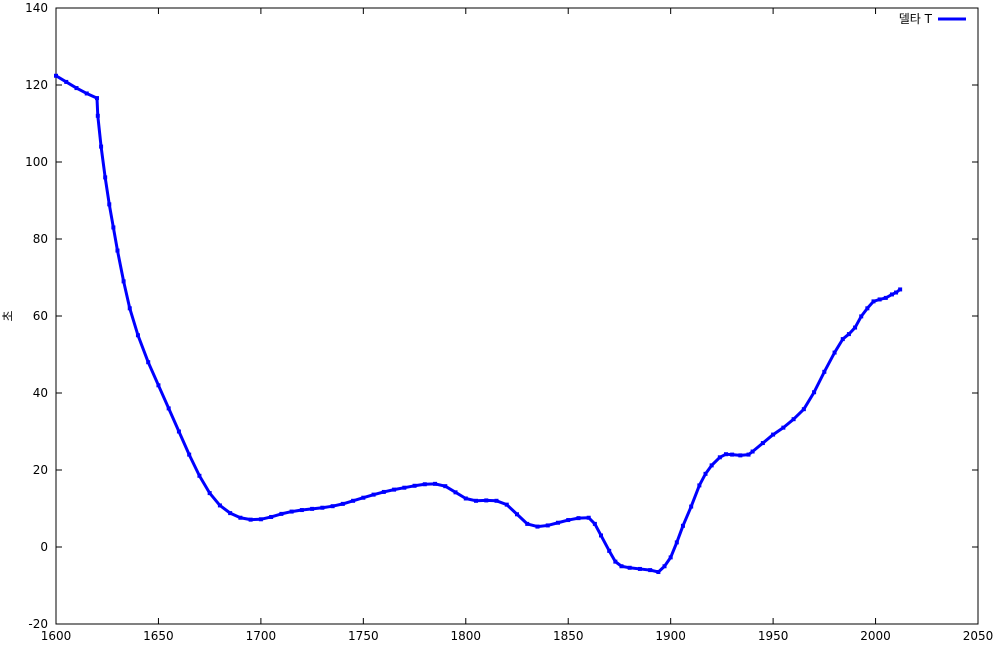 The image size is (998, 656). Describe the element at coordinates (40, 316) in the screenshot. I see `y-tick-label: 60` at that location.